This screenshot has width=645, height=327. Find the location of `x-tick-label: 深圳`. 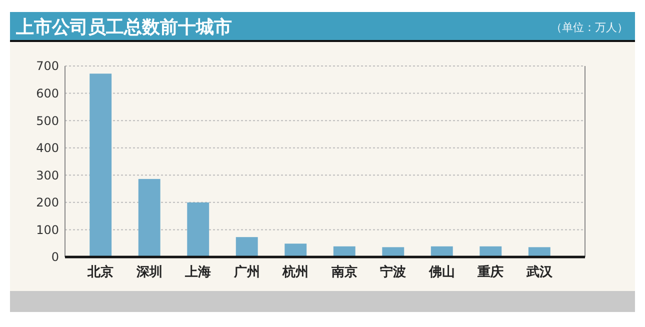

x-tick-label: 深圳 is located at coordinates (148, 272).